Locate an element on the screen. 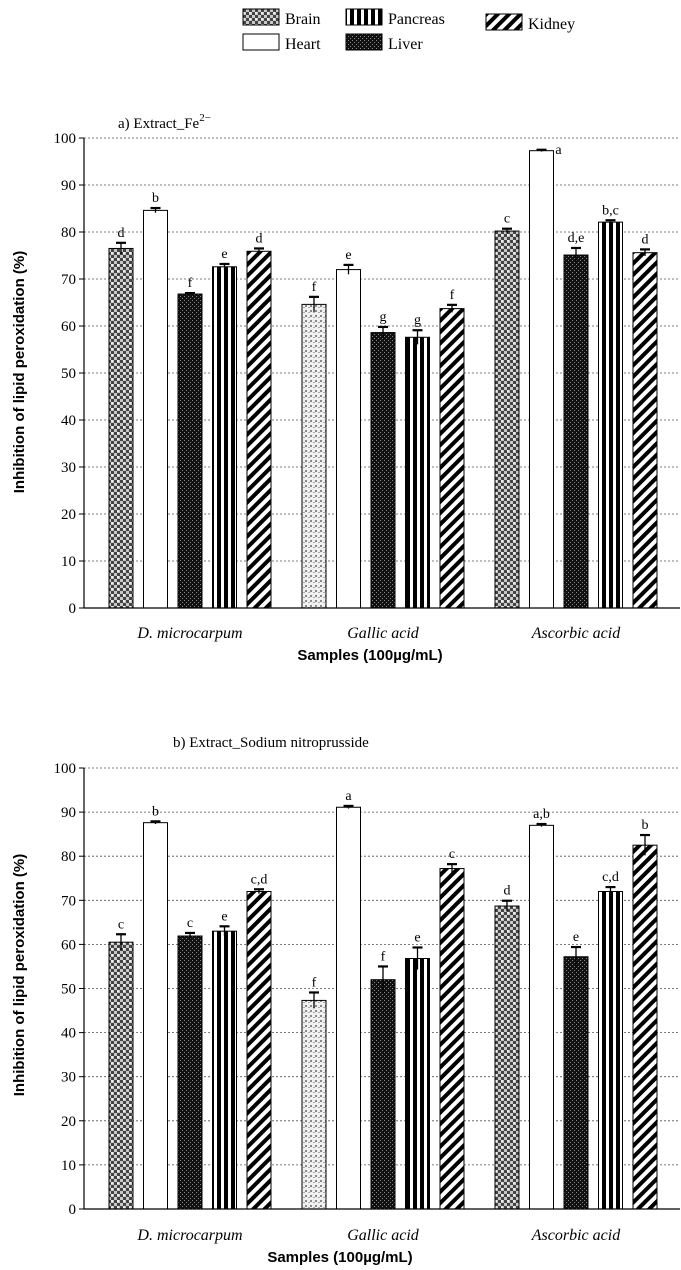 The image size is (681, 1270). chart-a-significance-label: a is located at coordinates (558, 150).